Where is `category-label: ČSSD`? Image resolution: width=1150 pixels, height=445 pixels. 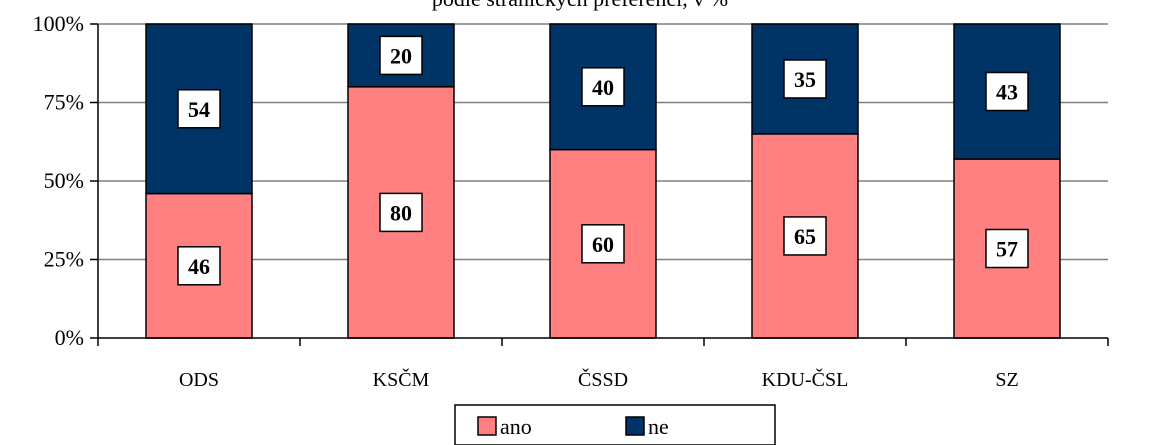 category-label: ČSSD is located at coordinates (603, 379).